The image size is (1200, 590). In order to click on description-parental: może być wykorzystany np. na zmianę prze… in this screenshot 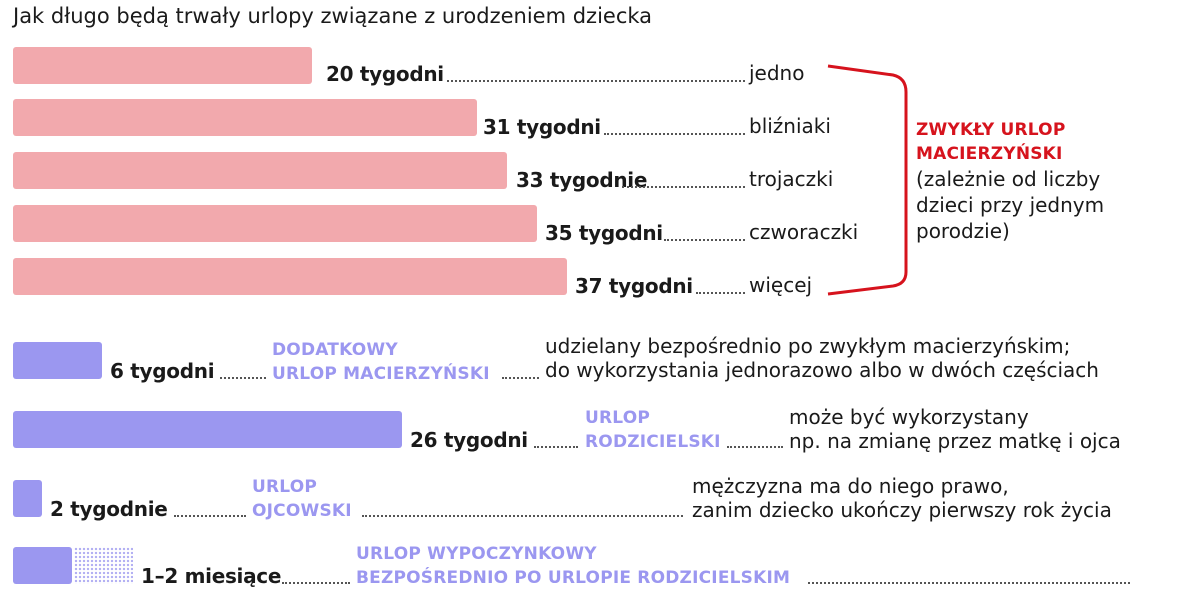, I will do `click(955, 429)`.